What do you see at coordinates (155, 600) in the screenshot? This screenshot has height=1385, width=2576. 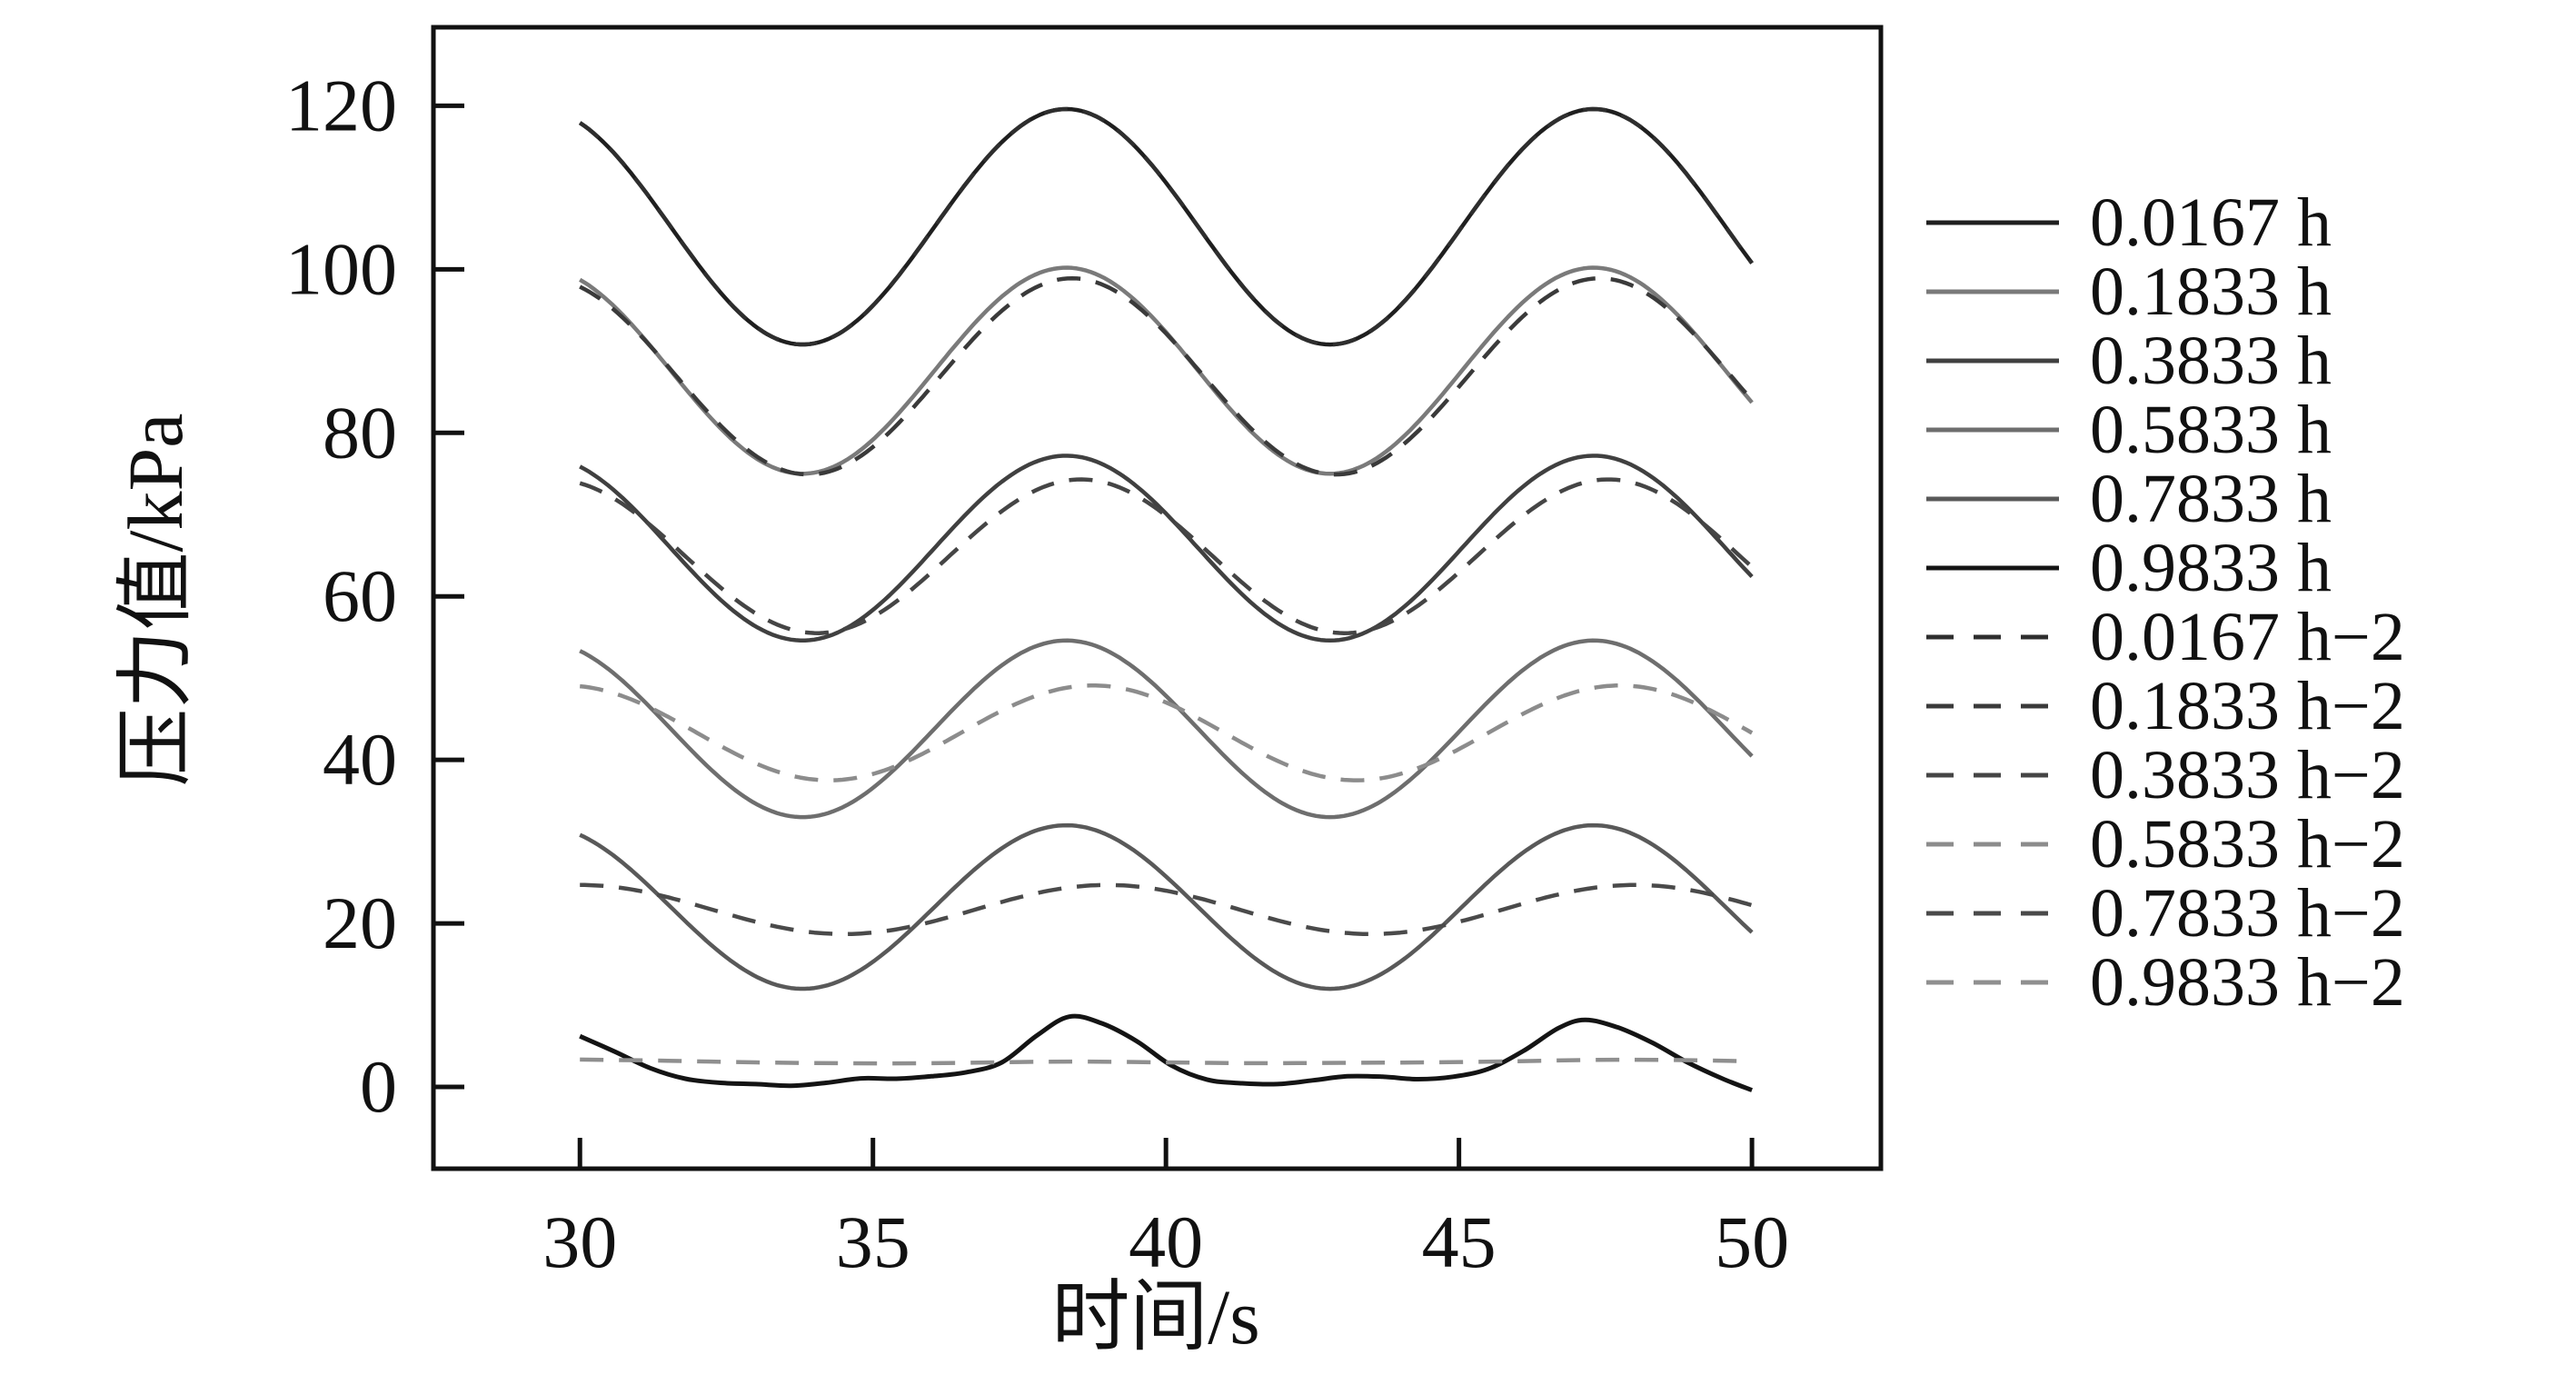 I see `y-axis-title: 压力值/kPa` at bounding box center [155, 600].